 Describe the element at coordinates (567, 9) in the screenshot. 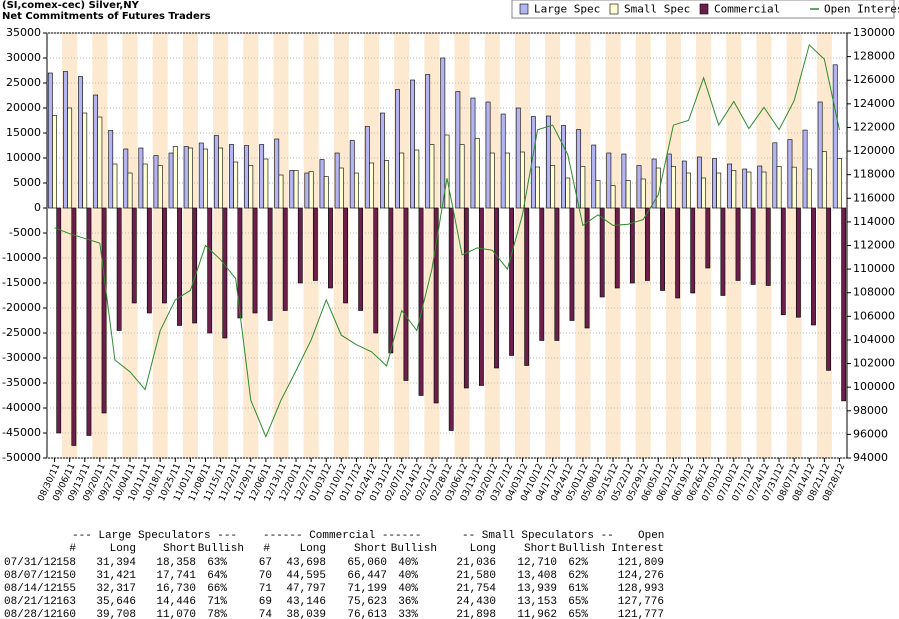

I see `legend-label: Large Spec` at that location.